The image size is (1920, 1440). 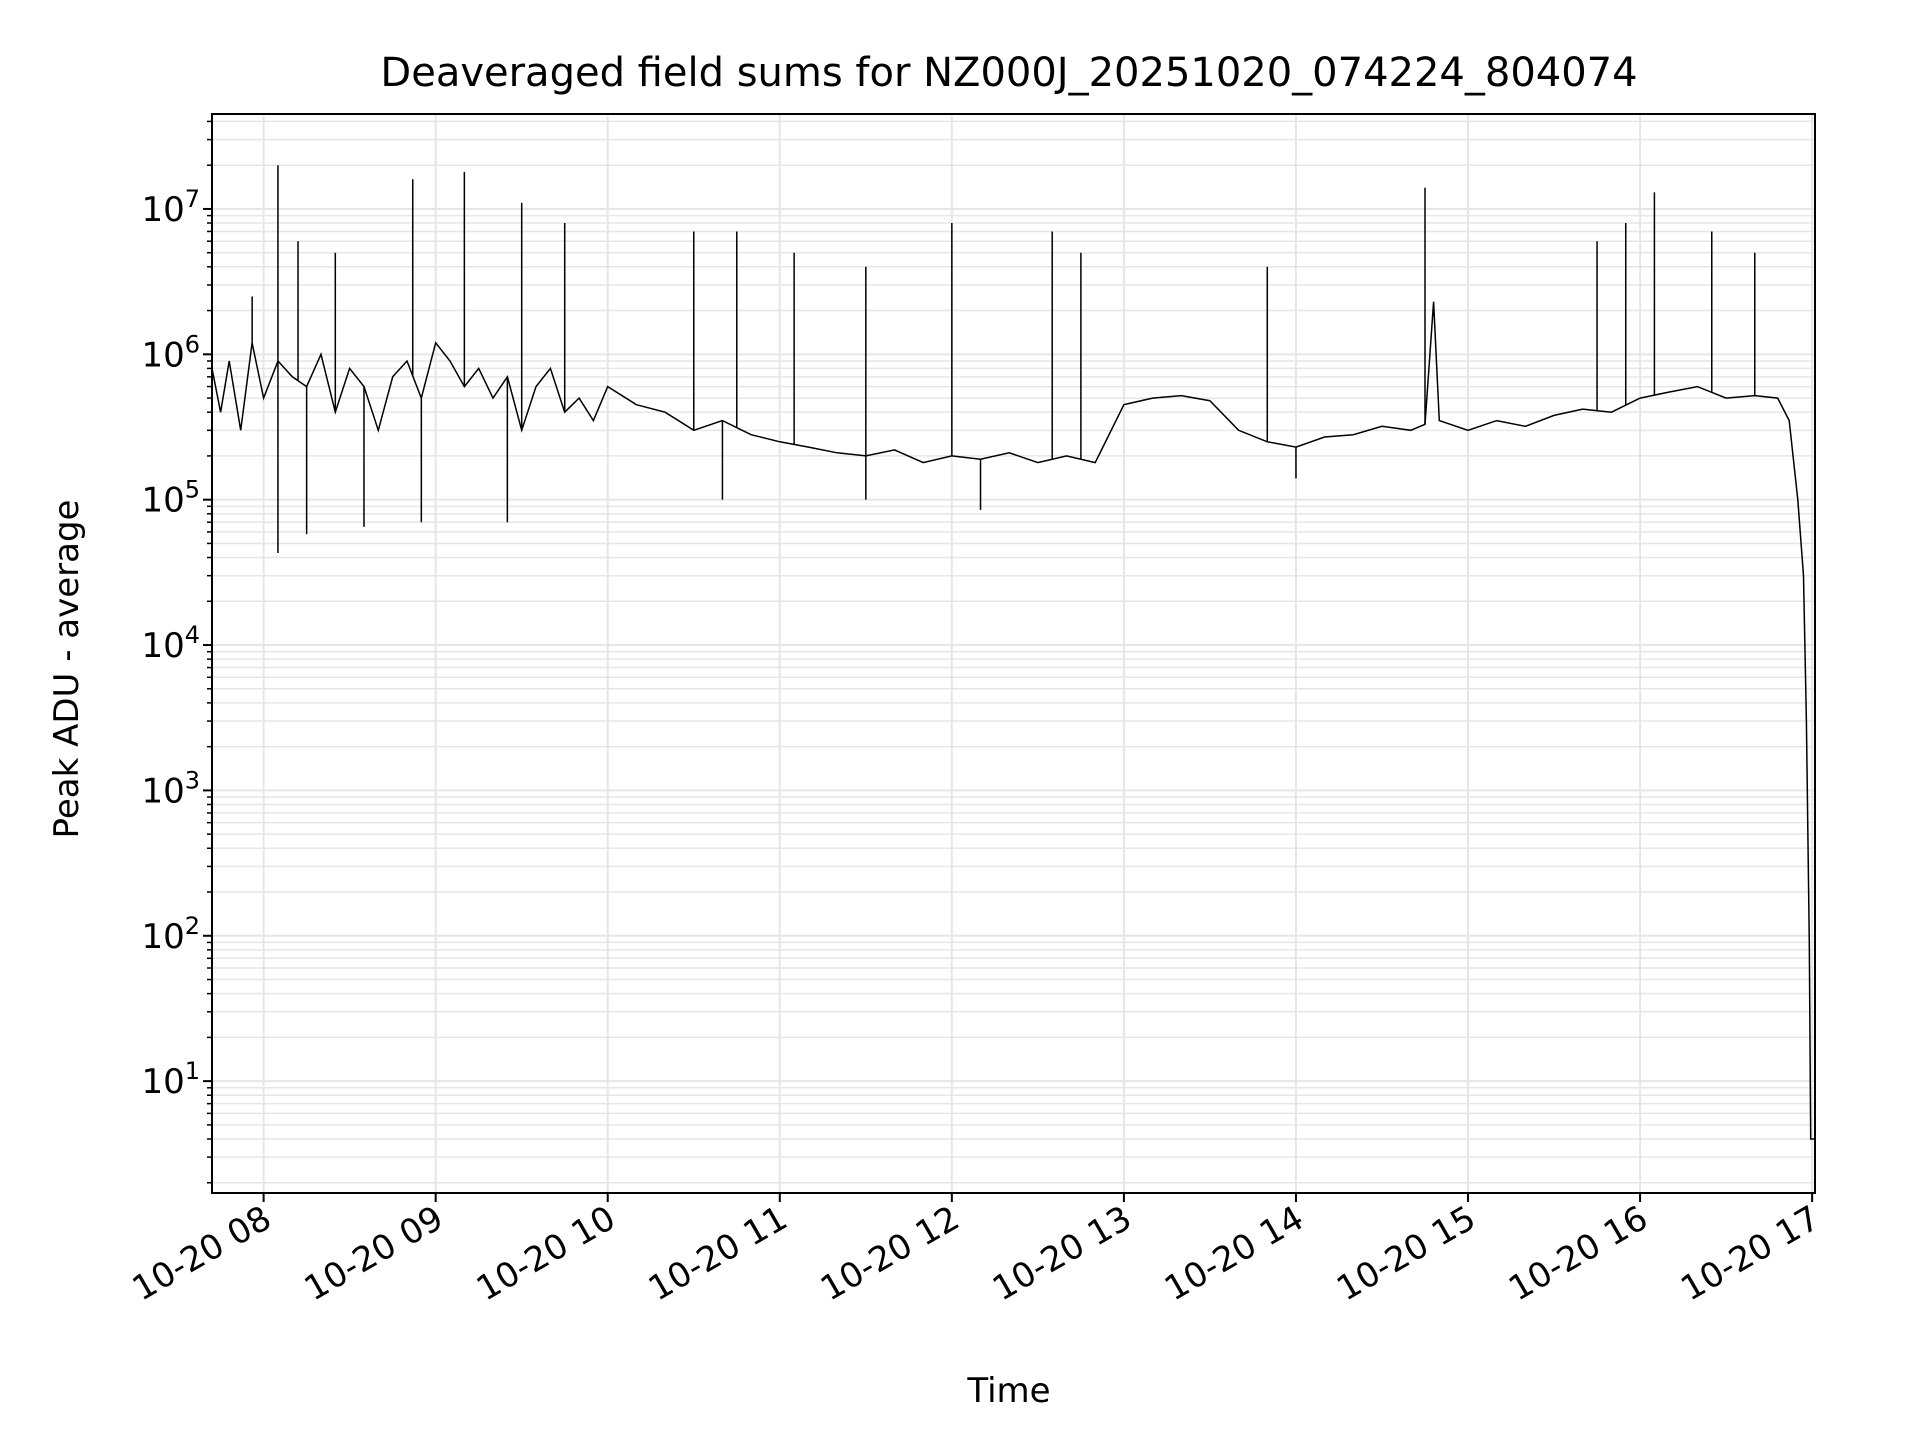 What do you see at coordinates (67, 669) in the screenshot?
I see `y-axis-label: Peak ADU - average` at bounding box center [67, 669].